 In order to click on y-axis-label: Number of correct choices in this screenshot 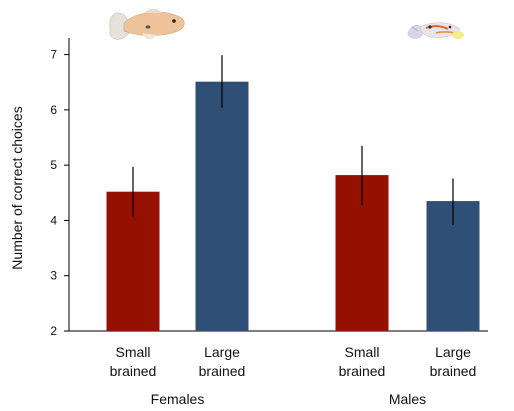, I will do `click(17, 187)`.